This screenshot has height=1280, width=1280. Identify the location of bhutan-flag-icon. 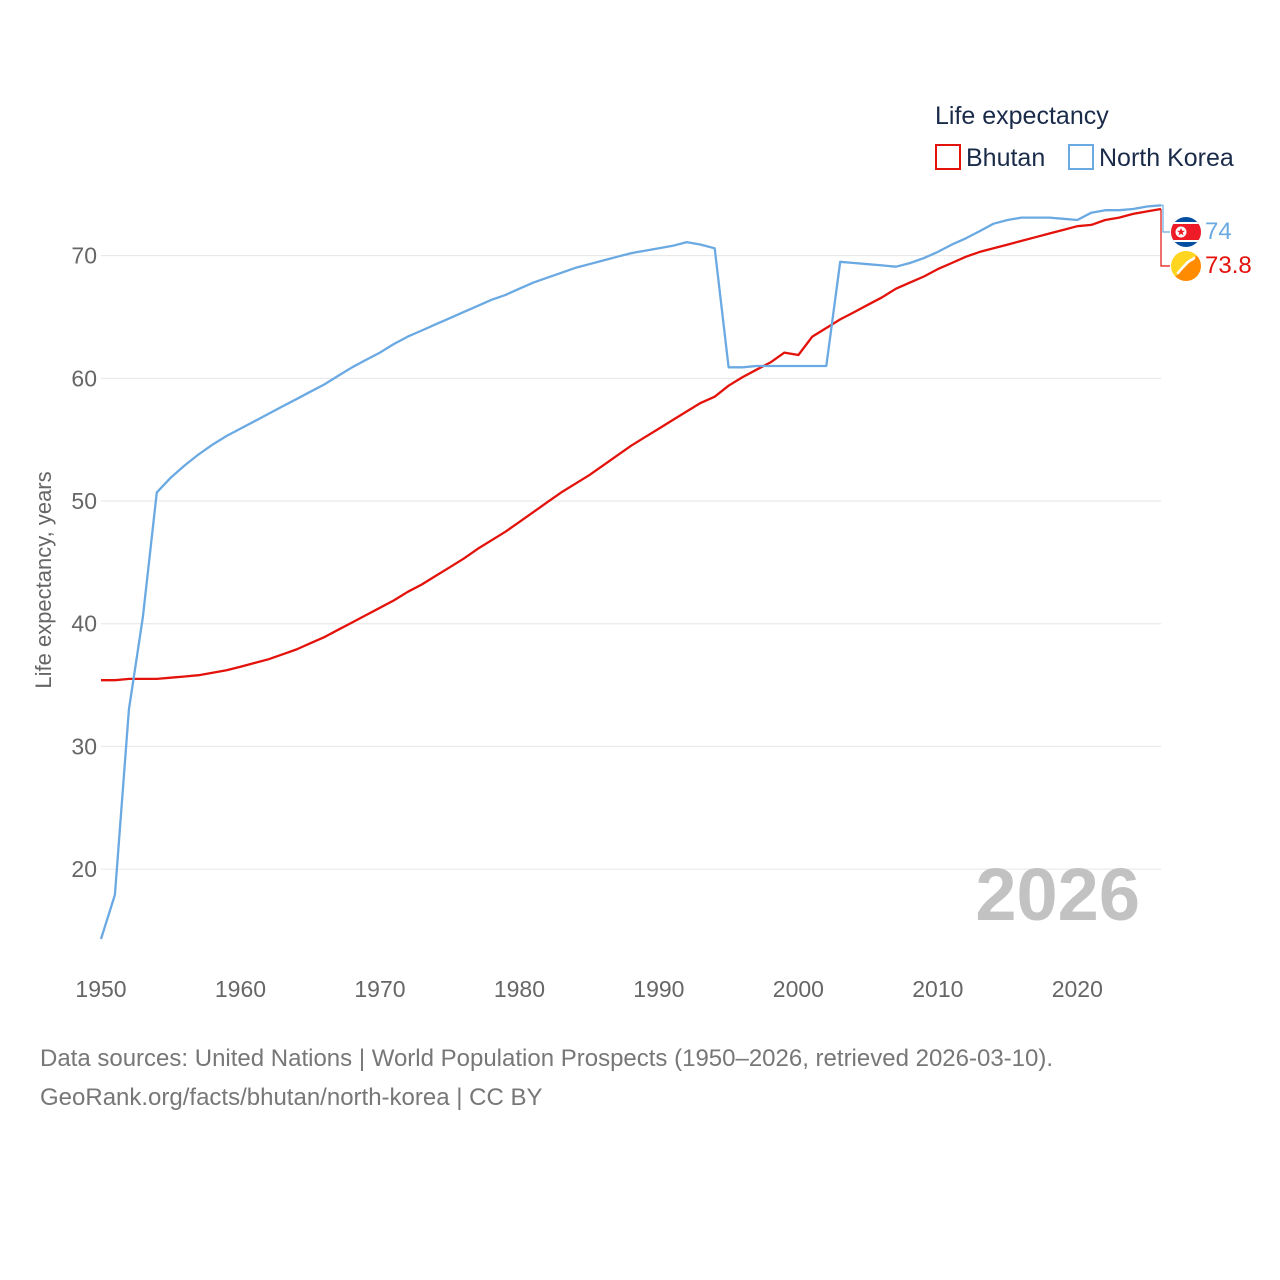
(1186, 266).